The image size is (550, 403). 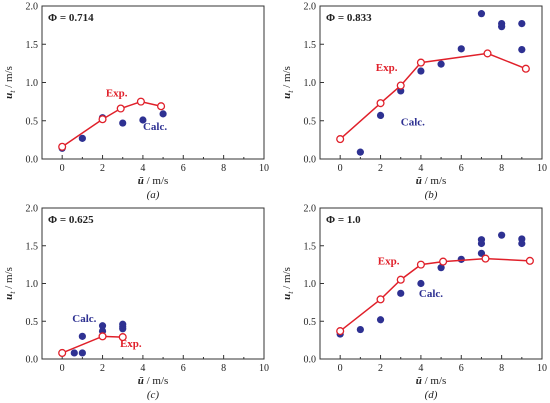 What do you see at coordinates (153, 195) in the screenshot?
I see `panel-caption: (a)` at bounding box center [153, 195].